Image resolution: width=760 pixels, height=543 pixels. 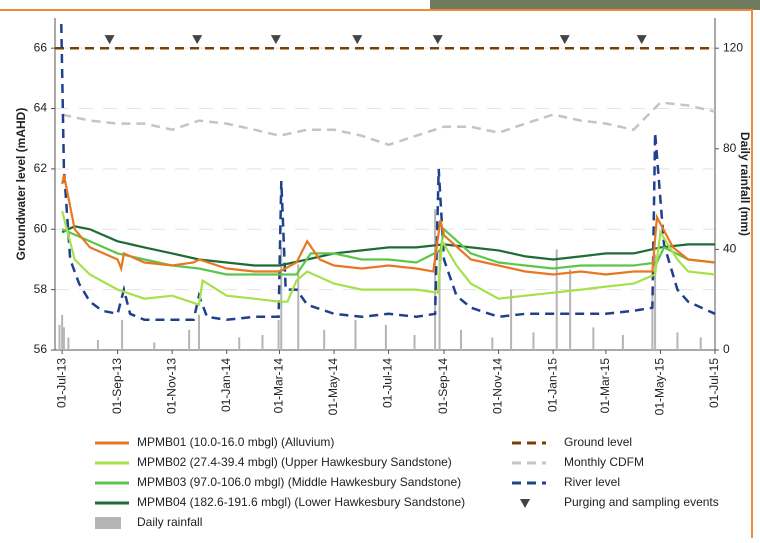 I want to click on x-tick-label: 01-Jul-14, so click(x=388, y=383).